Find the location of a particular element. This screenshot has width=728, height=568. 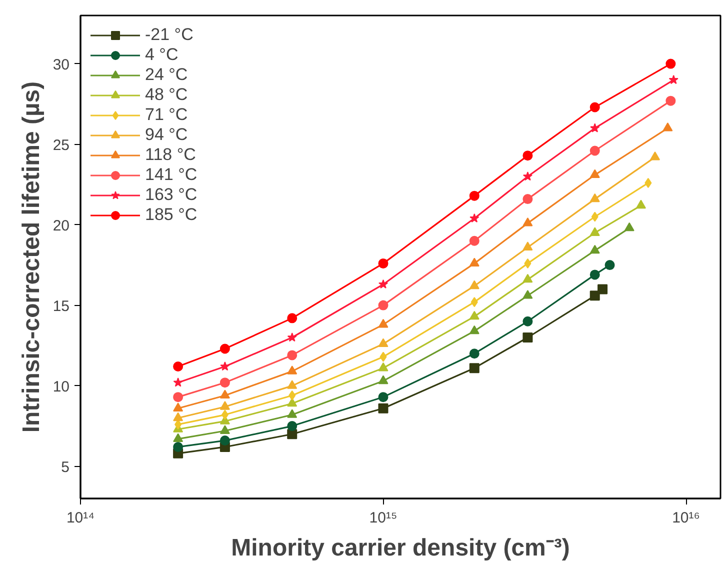

y-tick-label: 10 is located at coordinates (61, 387).